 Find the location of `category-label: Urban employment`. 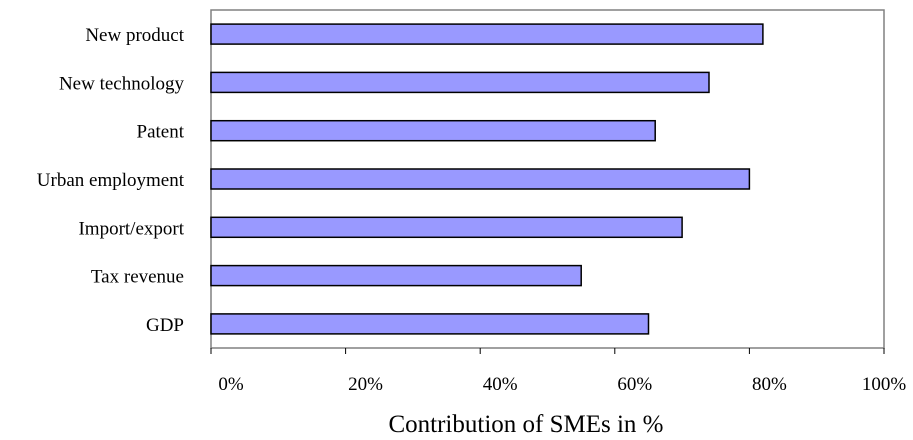

category-label: Urban employment is located at coordinates (111, 180).